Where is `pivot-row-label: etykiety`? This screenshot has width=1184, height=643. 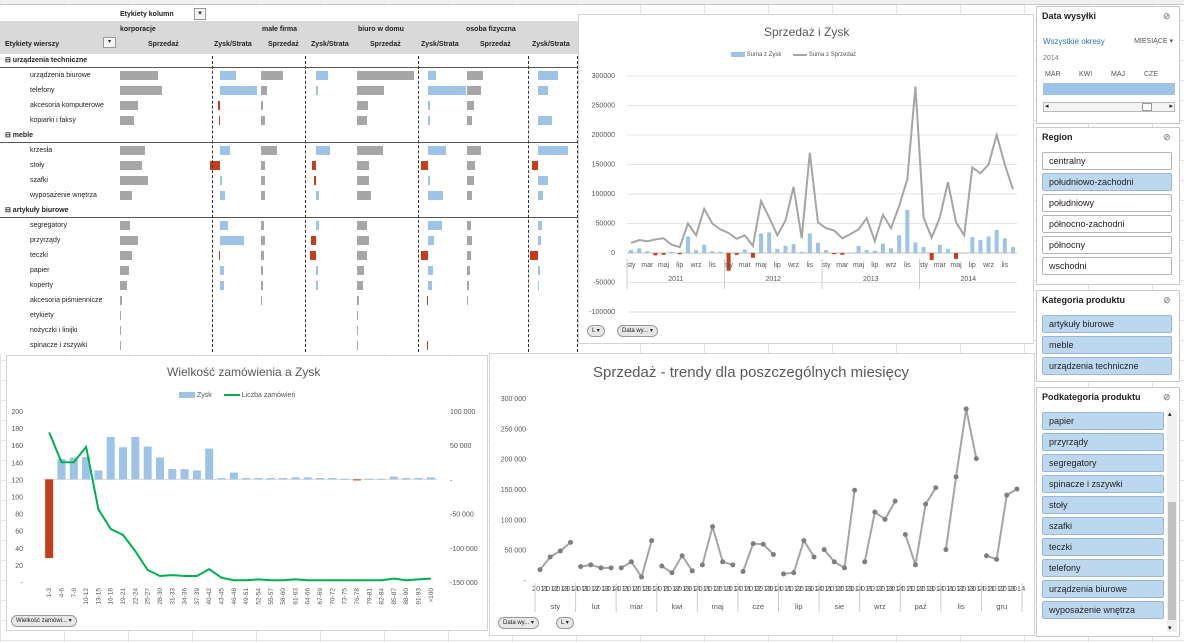 pivot-row-label: etykiety is located at coordinates (42, 315).